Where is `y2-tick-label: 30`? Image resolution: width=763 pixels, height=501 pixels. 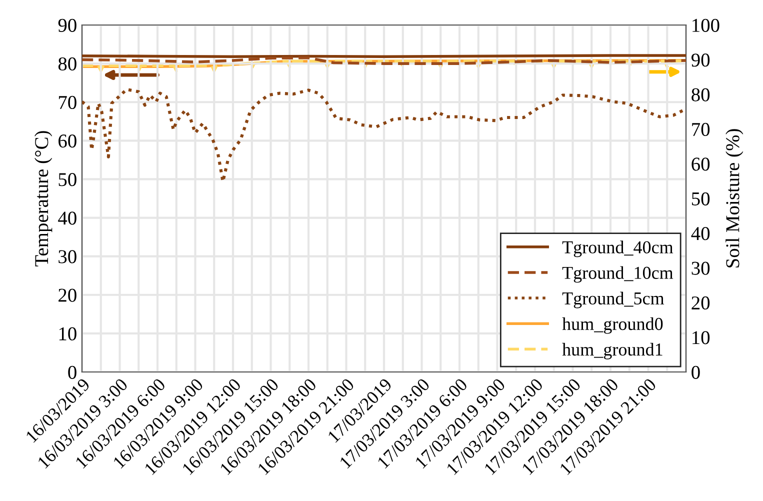 y2-tick-label: 30 is located at coordinates (701, 268).